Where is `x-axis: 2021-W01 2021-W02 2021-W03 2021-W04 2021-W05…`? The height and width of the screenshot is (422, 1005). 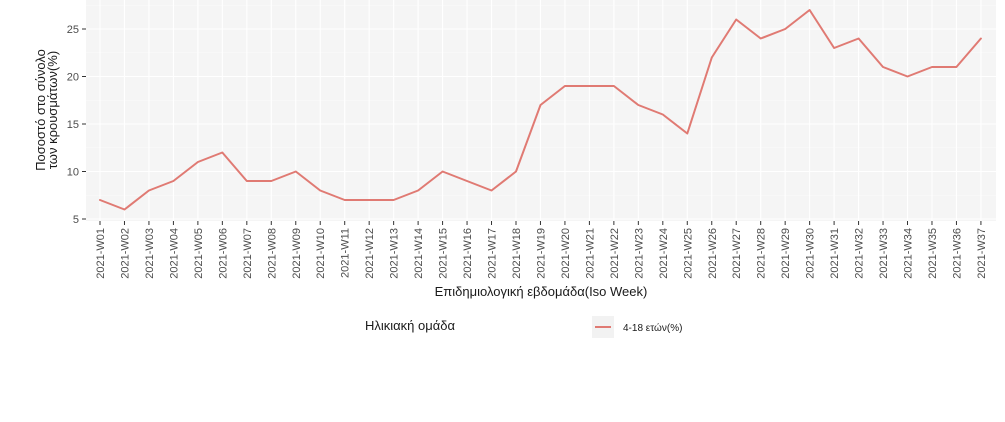 x-axis: 2021-W01 2021-W02 2021-W03 2021-W04 2021-W05… is located at coordinates (541, 250).